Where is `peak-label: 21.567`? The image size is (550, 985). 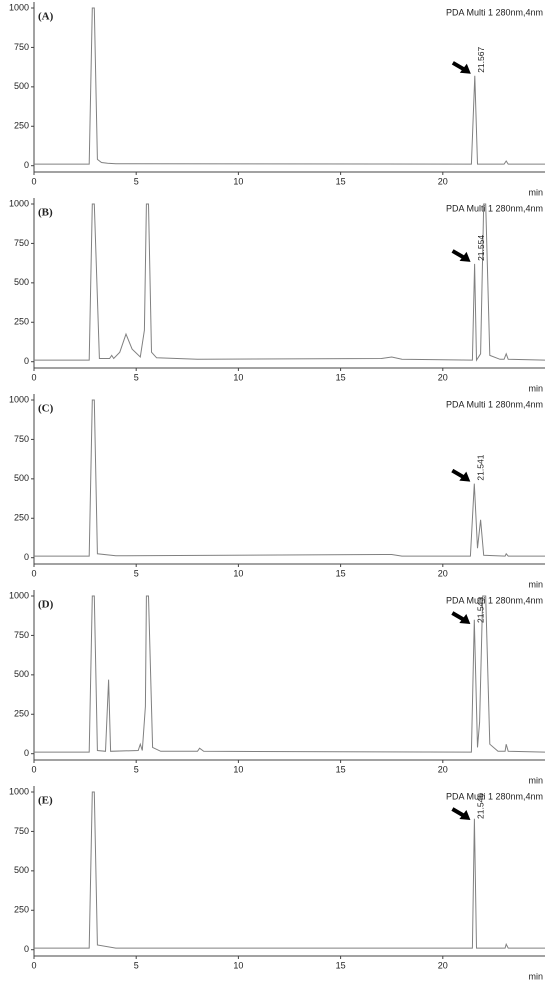
peak-label: 21.567 is located at coordinates (481, 60).